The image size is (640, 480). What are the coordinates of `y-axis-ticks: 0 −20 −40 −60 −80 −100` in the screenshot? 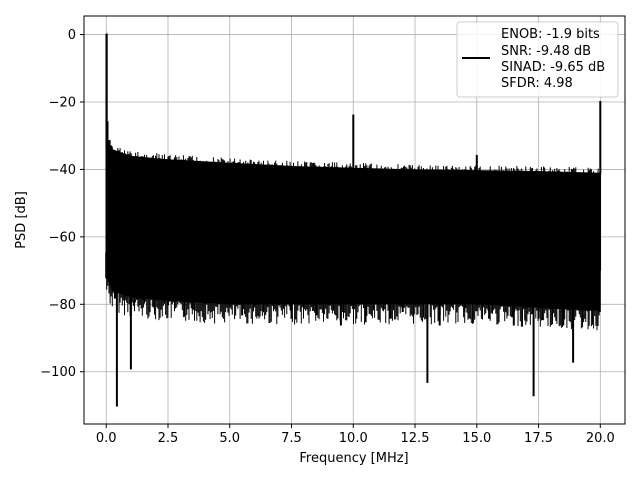 It's located at (62, 204).